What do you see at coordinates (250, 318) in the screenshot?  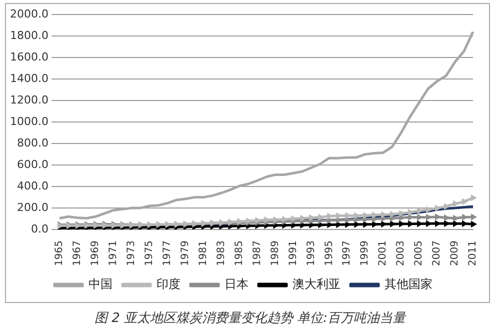 I see `caption: 图 2 亚太地区煤炭消费量变化趋势 单位:百万吨油当量` at bounding box center [250, 318].